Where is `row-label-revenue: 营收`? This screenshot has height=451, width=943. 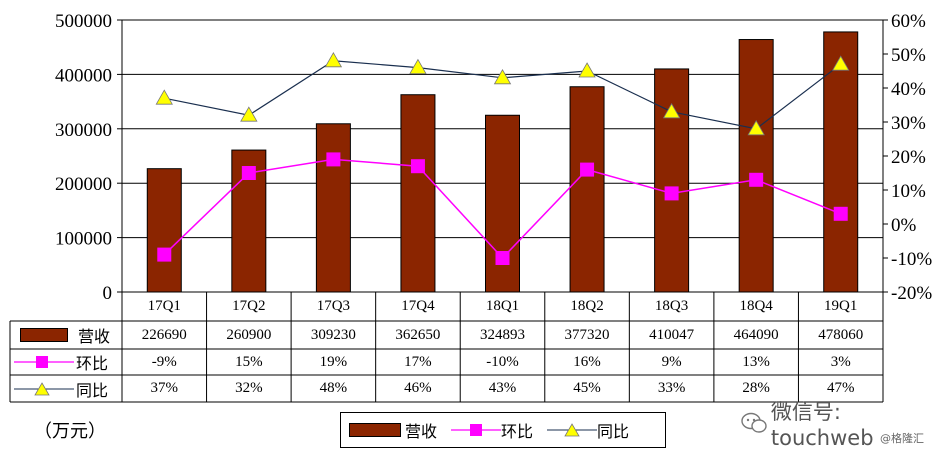 row-label-revenue: 营收 is located at coordinates (66, 335).